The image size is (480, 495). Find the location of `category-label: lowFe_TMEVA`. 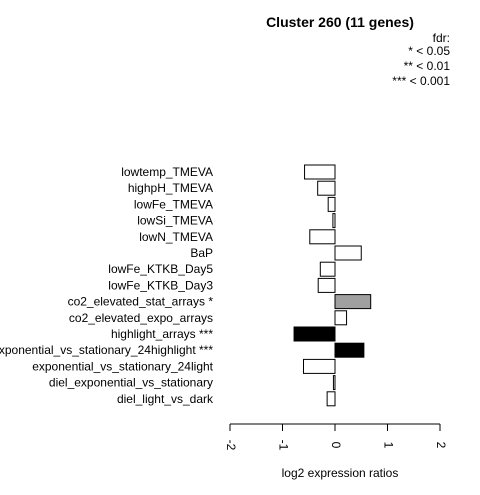

category-label: lowFe_TMEVA is located at coordinates (173, 204).